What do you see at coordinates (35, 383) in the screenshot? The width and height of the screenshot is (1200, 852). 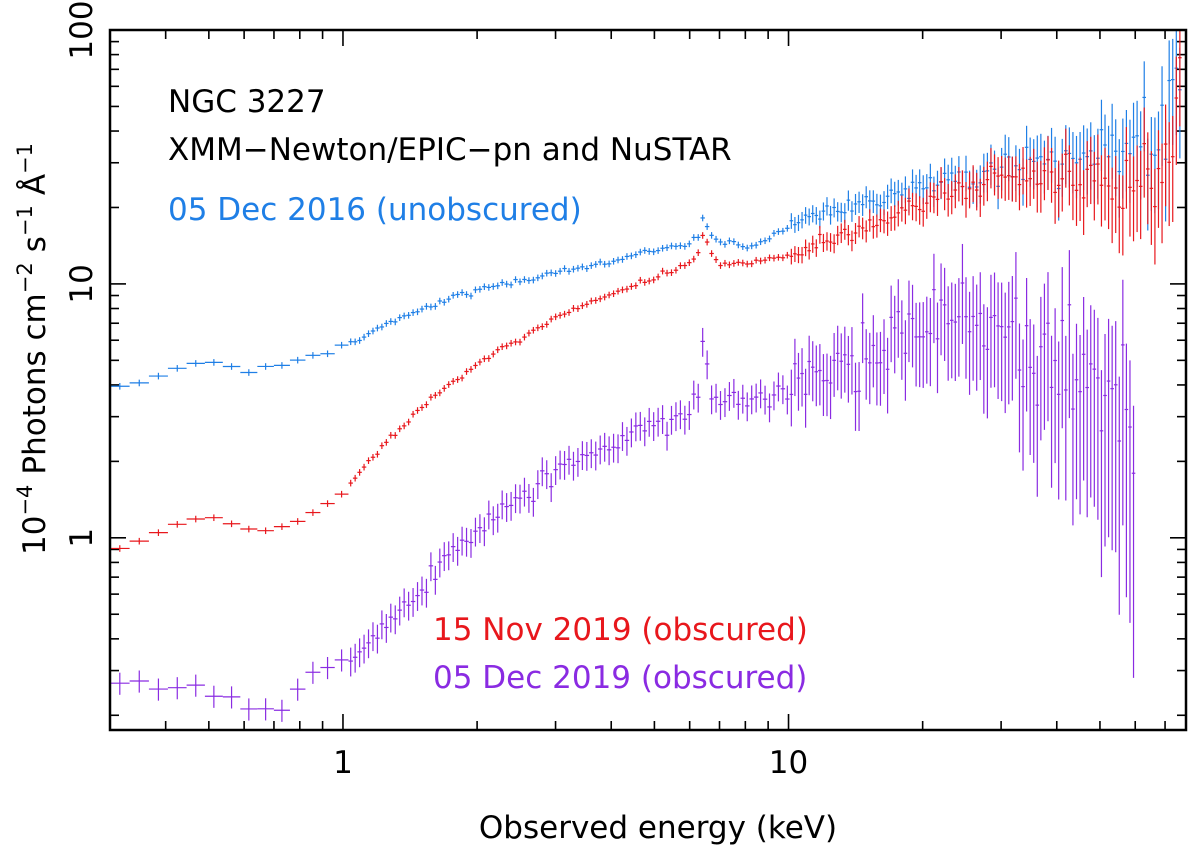 I see `y-axis-label-text: Photons cm` at bounding box center [35, 383].